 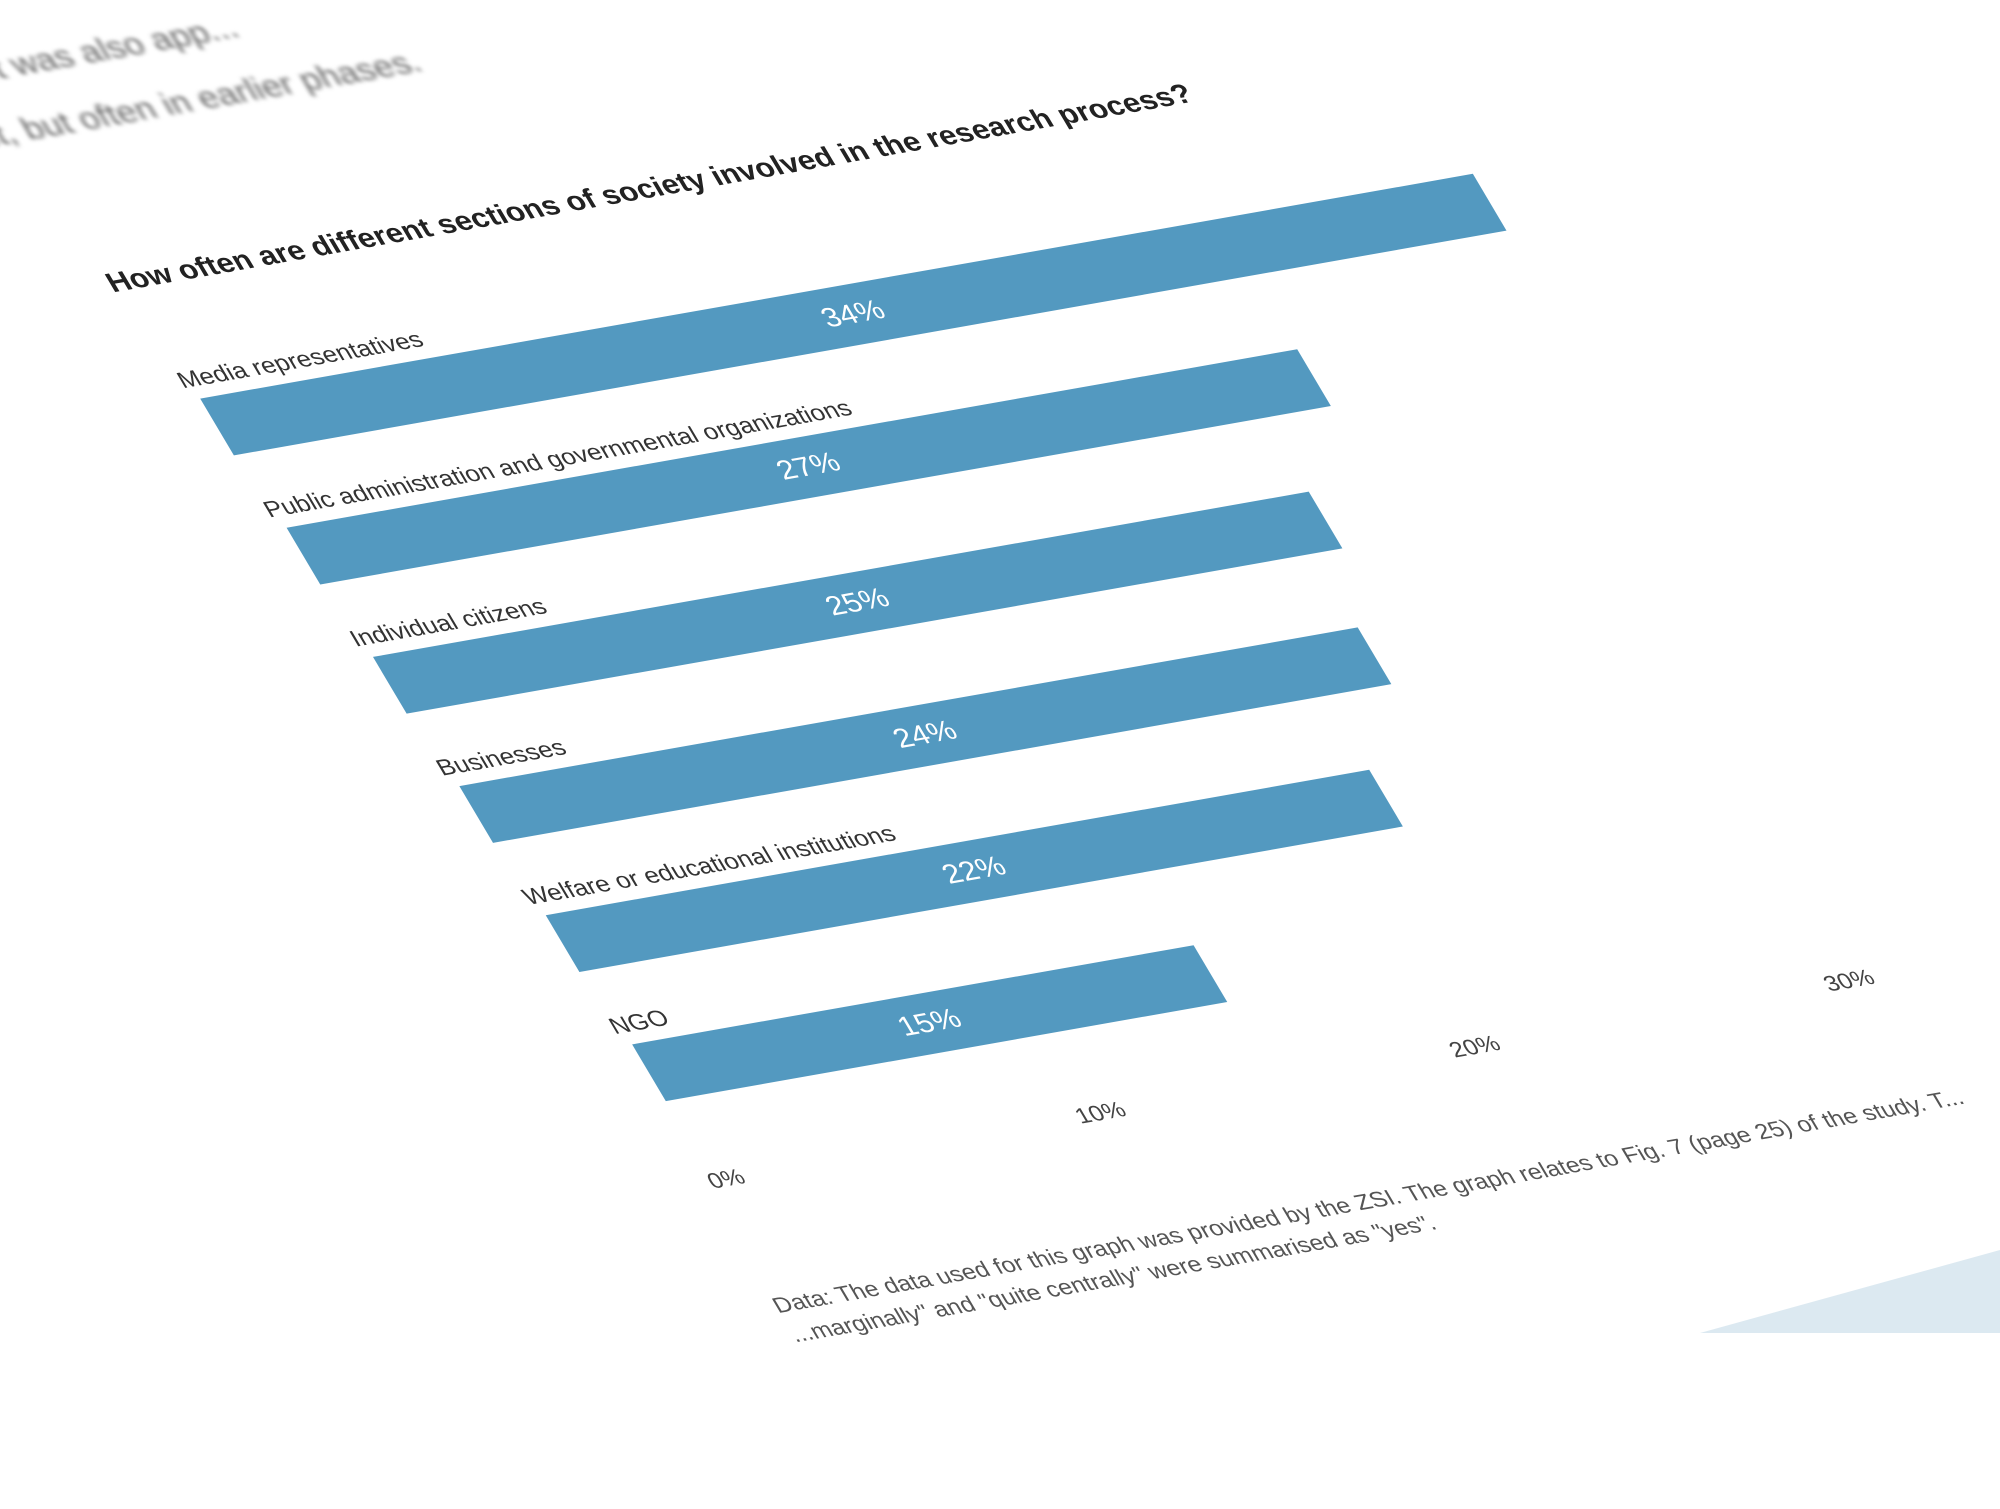 I want to click on bar: 15%, so click(x=930, y=1023).